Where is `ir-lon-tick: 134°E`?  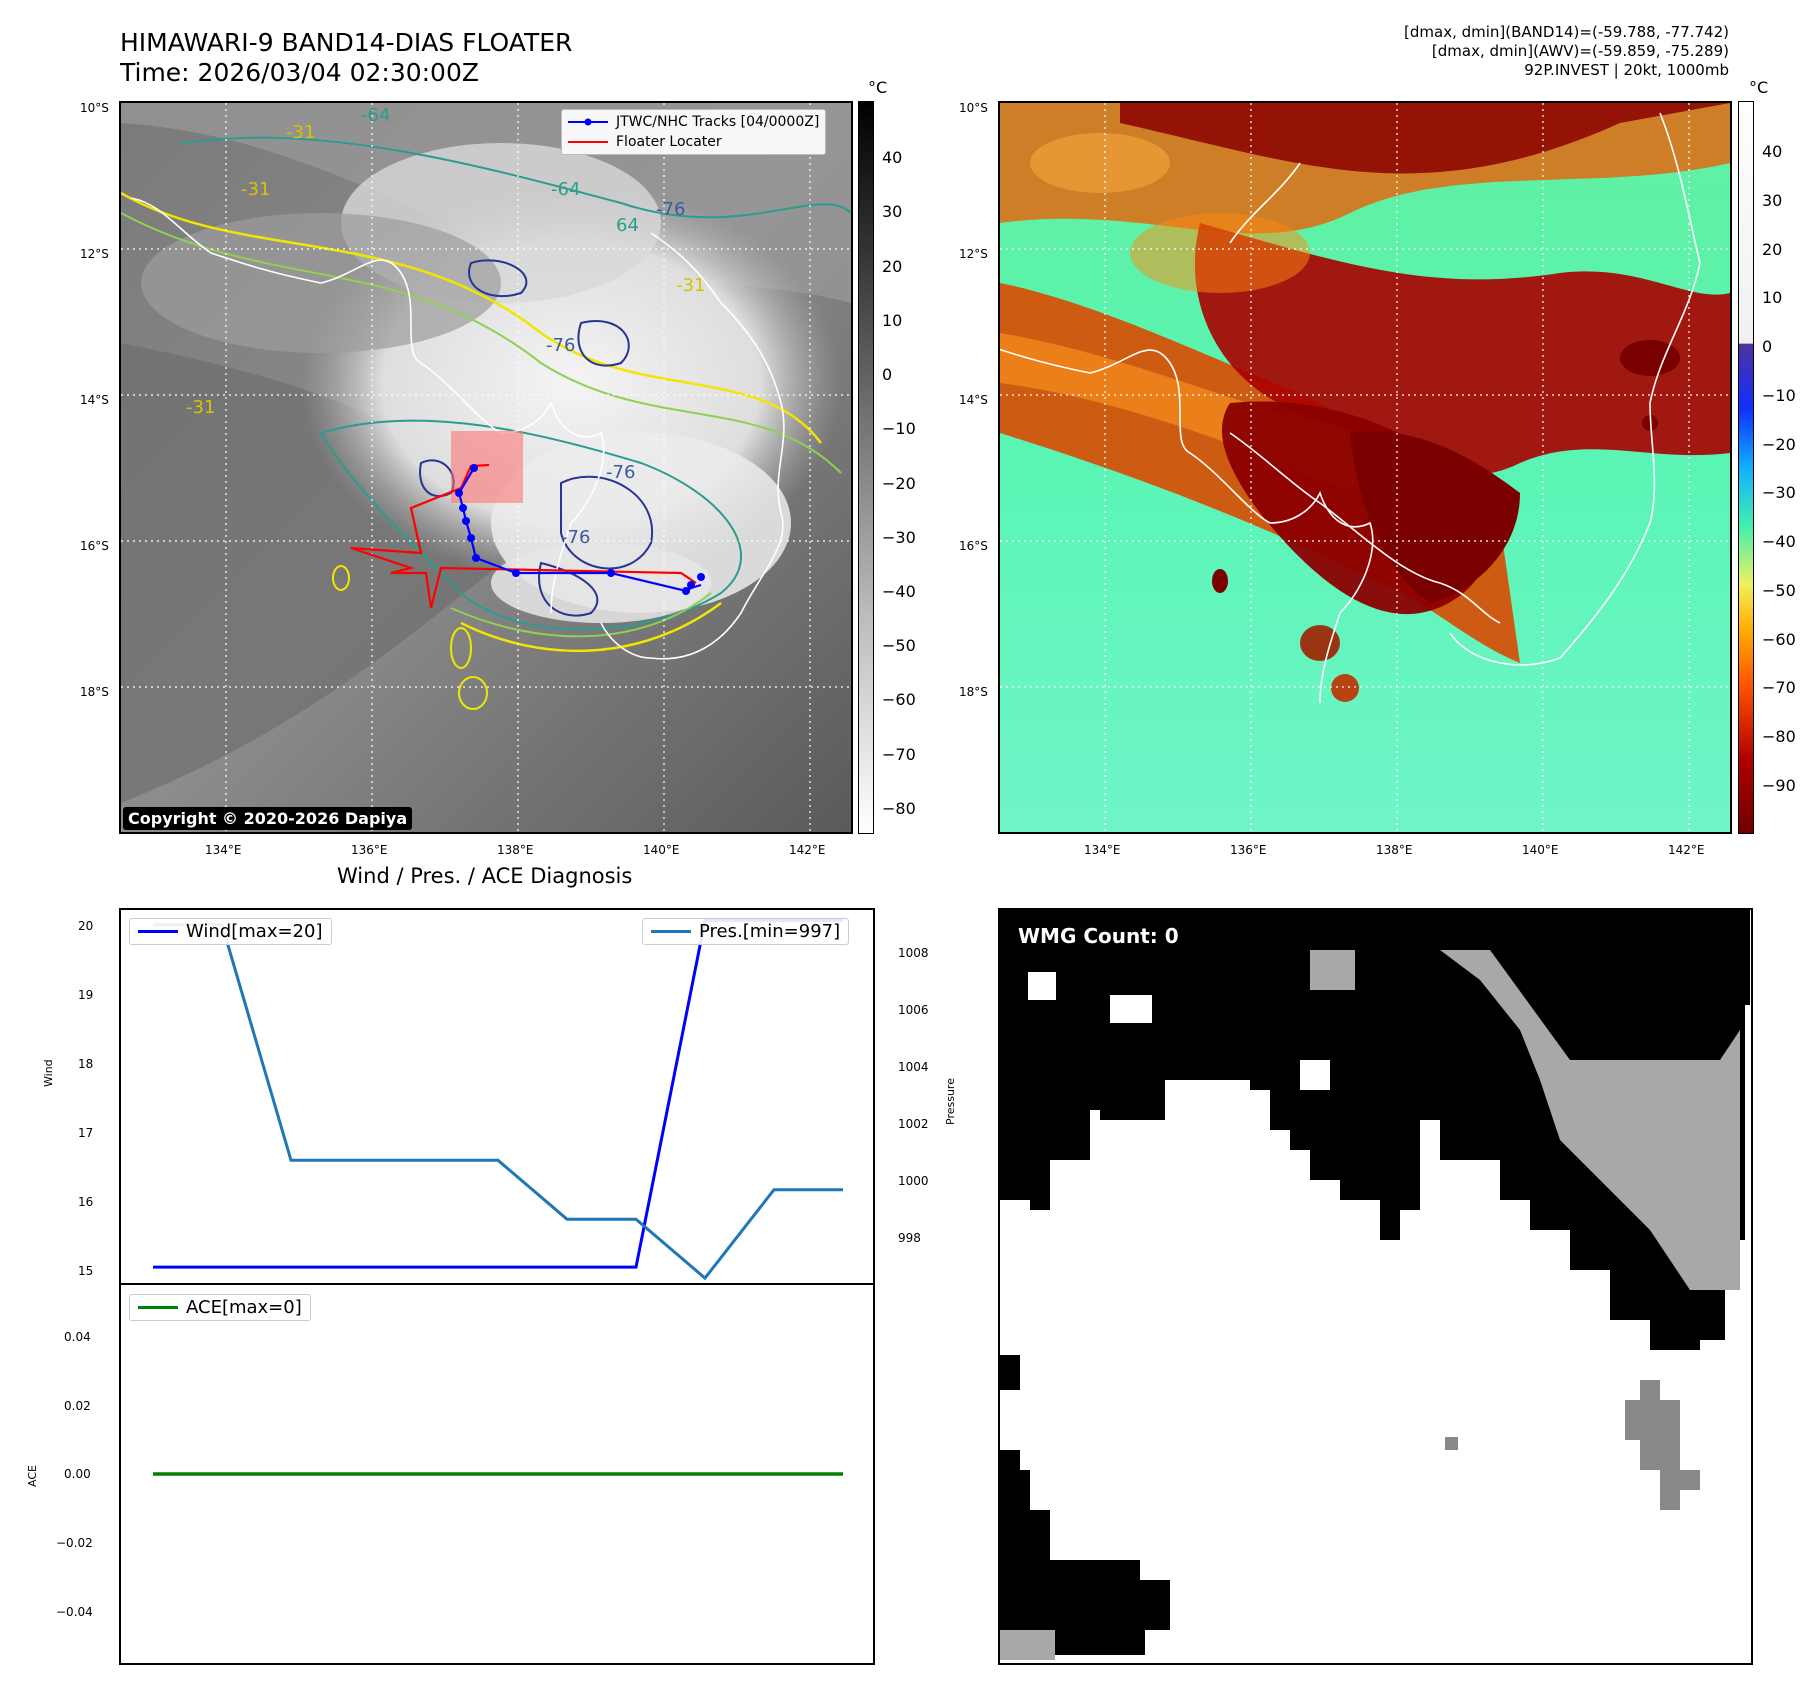 ir-lon-tick: 134°E is located at coordinates (223, 850).